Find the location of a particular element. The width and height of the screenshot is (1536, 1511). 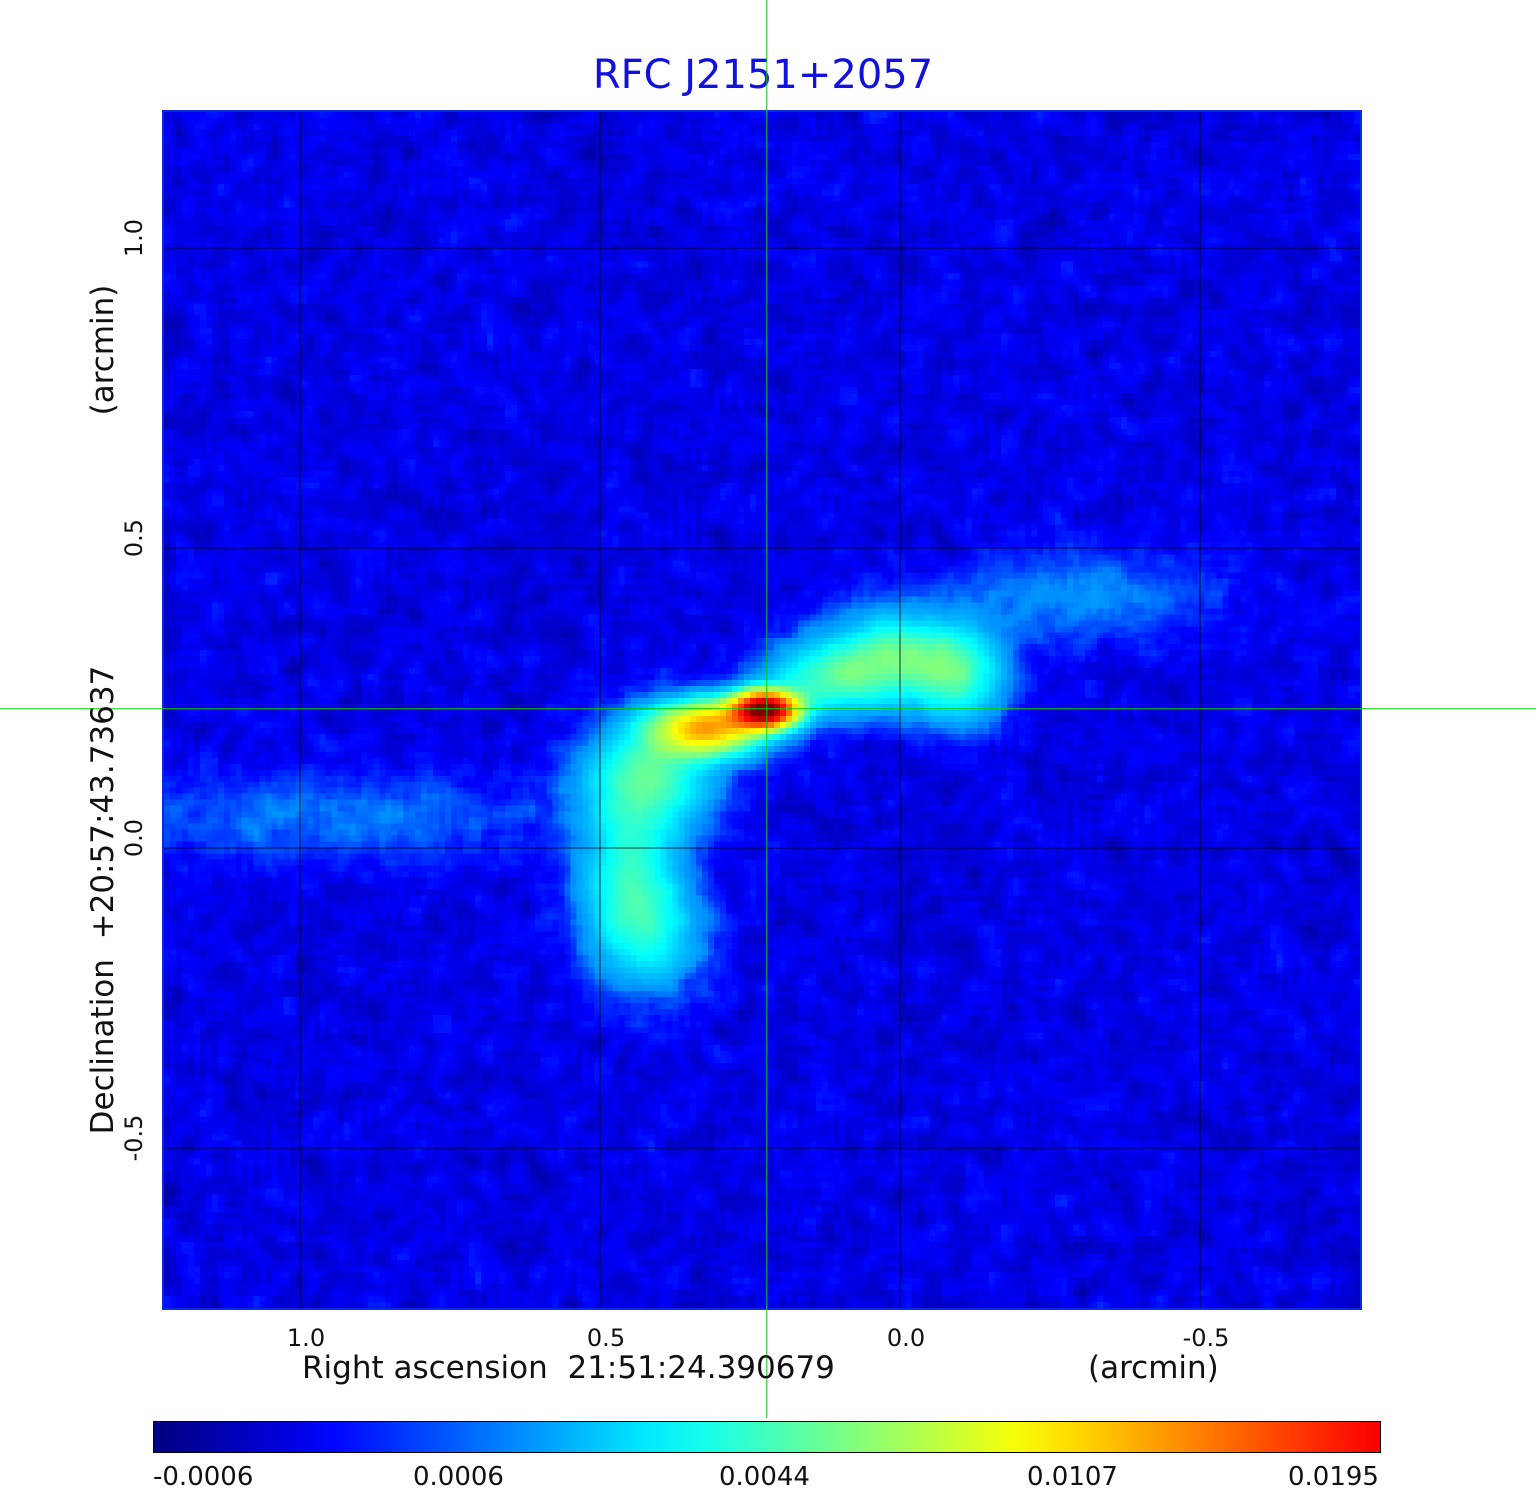

y-axis-unit: (arcmin) is located at coordinates (103, 350).